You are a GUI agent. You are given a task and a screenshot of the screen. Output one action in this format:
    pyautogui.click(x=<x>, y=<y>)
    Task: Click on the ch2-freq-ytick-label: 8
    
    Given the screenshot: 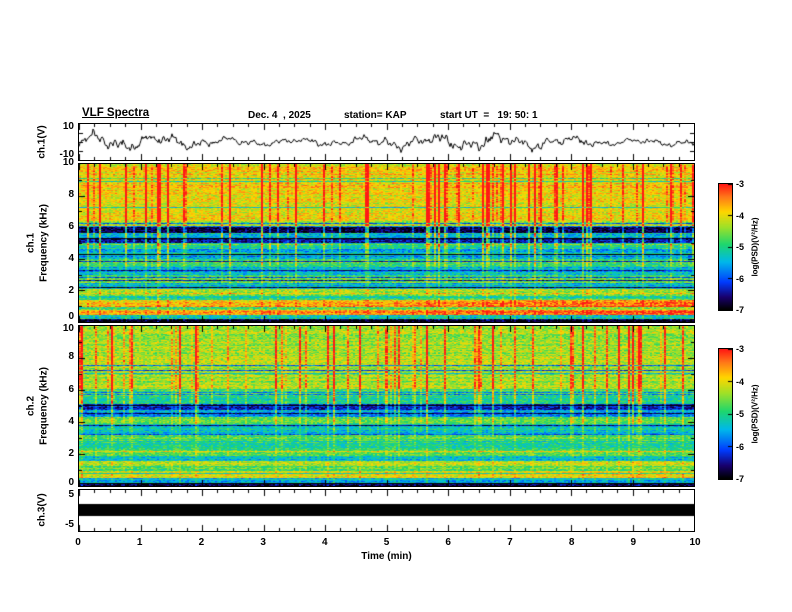 What is the action you would take?
    pyautogui.click(x=71, y=356)
    